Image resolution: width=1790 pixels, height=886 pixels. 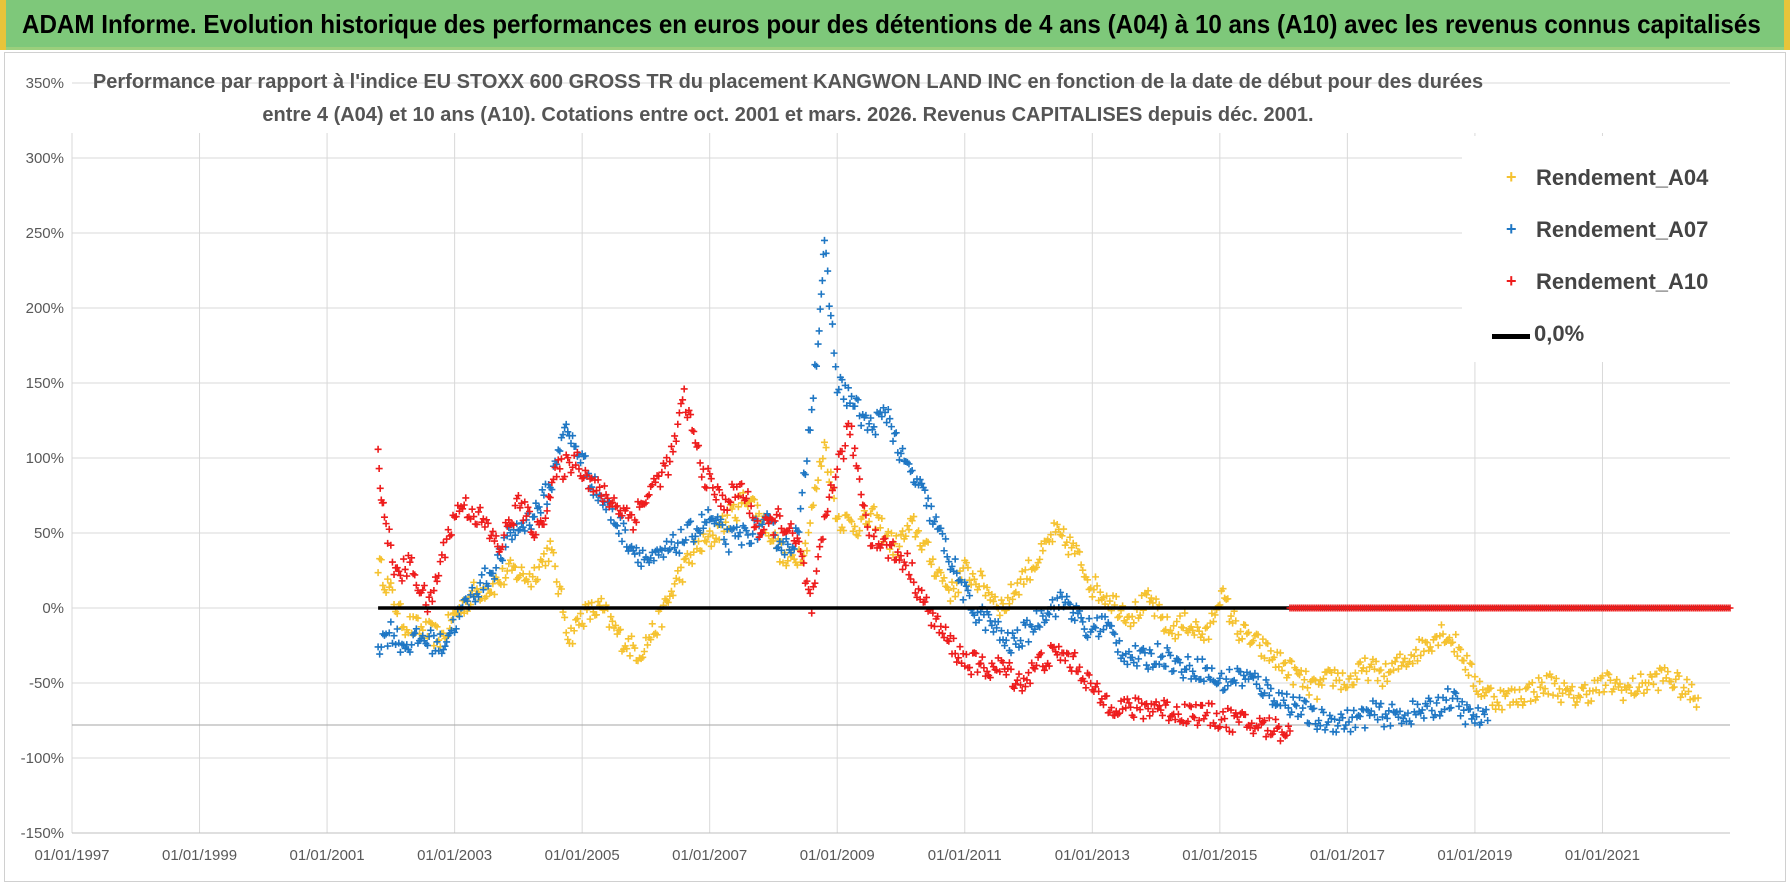 I want to click on banner-corner-left, so click(x=3, y=25).